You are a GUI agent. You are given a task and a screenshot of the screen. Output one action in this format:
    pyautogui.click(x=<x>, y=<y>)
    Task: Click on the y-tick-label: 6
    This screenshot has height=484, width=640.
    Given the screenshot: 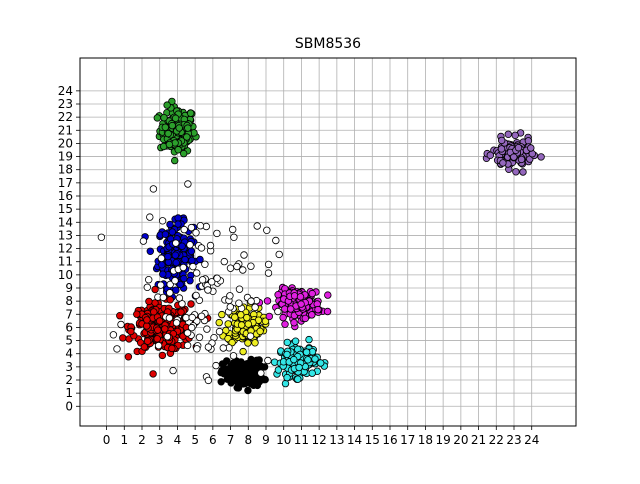 What is the action you would take?
    pyautogui.click(x=69, y=327)
    